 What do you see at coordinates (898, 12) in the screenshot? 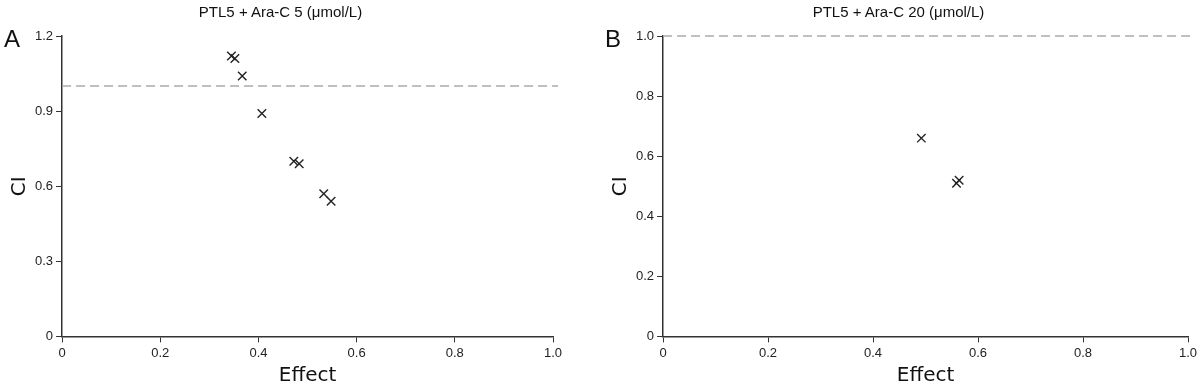
I see `chart-title: PTL5 + Ara-C 20 (μmol/L)` at bounding box center [898, 12].